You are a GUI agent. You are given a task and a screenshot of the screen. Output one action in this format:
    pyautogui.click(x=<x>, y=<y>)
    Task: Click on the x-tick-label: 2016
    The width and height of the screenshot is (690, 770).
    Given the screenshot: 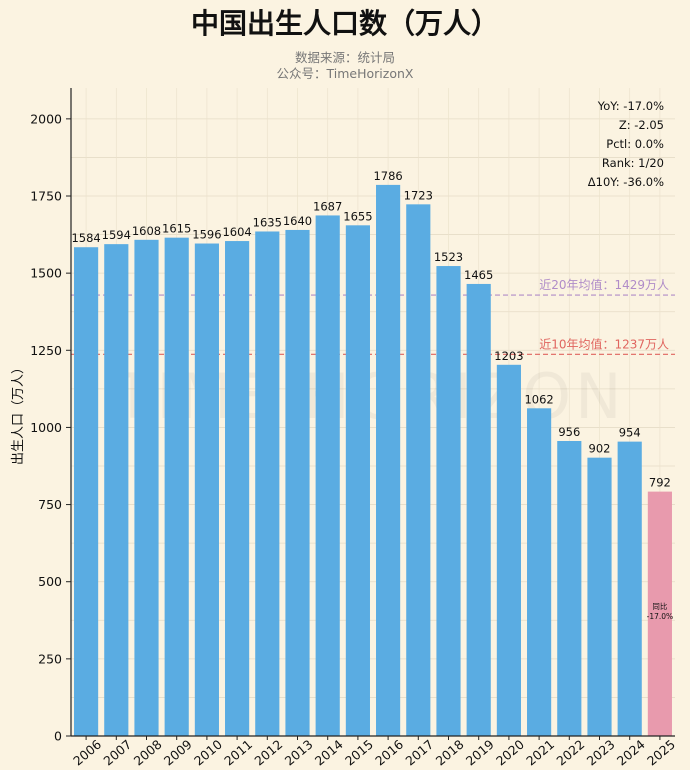 What is the action you would take?
    pyautogui.click(x=389, y=753)
    